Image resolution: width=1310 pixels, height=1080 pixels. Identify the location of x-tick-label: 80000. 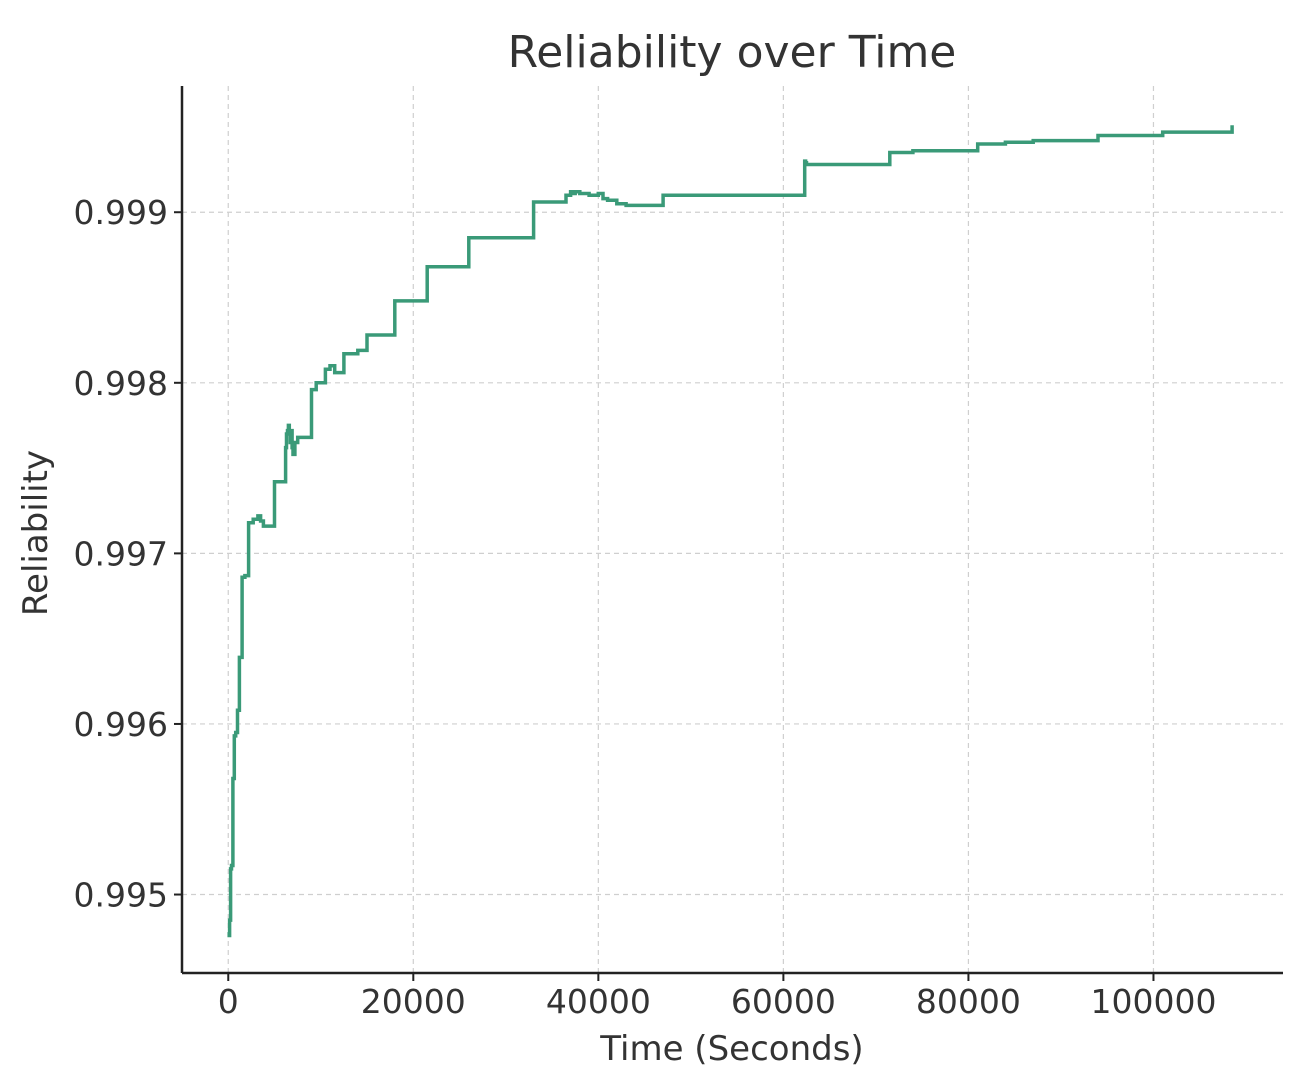
(968, 1001).